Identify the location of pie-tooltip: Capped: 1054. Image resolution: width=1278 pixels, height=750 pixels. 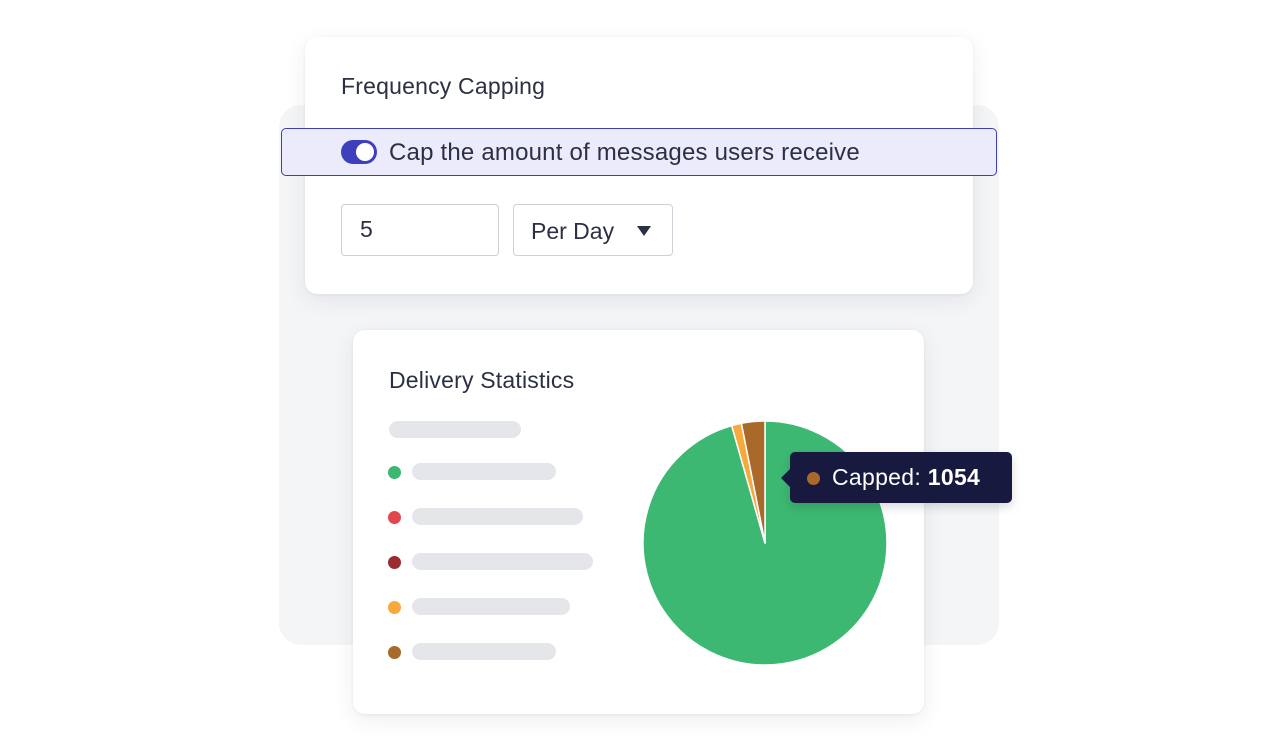
(896, 477).